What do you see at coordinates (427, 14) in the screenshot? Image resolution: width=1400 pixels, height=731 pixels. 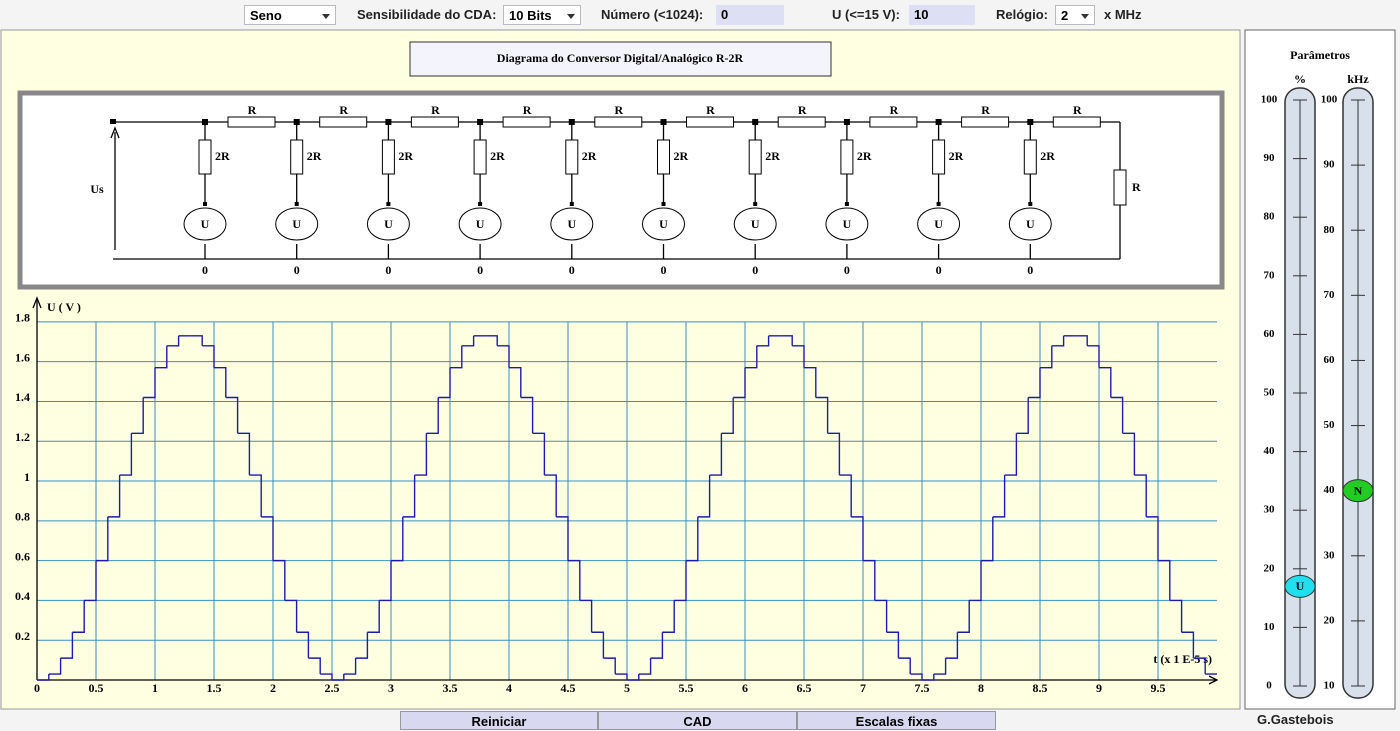 I see `sensitivity-label: Sensibilidade do CDA:` at bounding box center [427, 14].